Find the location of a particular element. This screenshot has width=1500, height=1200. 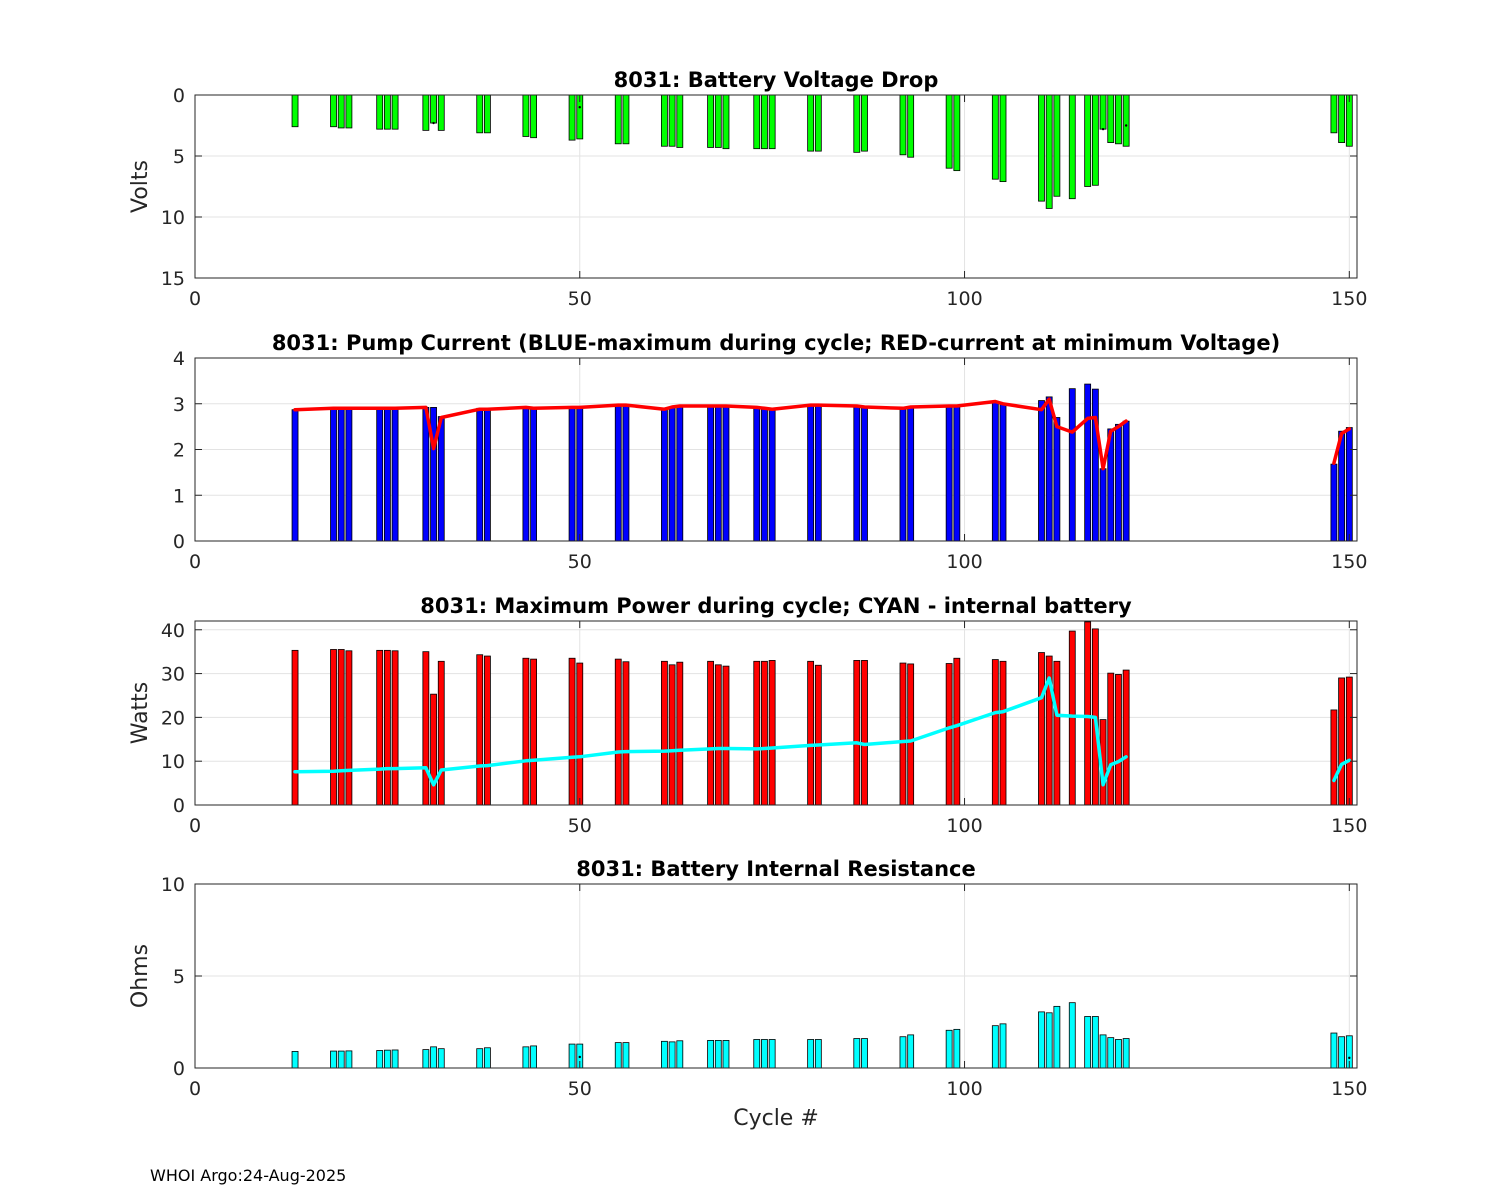

y-tick-label: 3 is located at coordinates (179, 405).